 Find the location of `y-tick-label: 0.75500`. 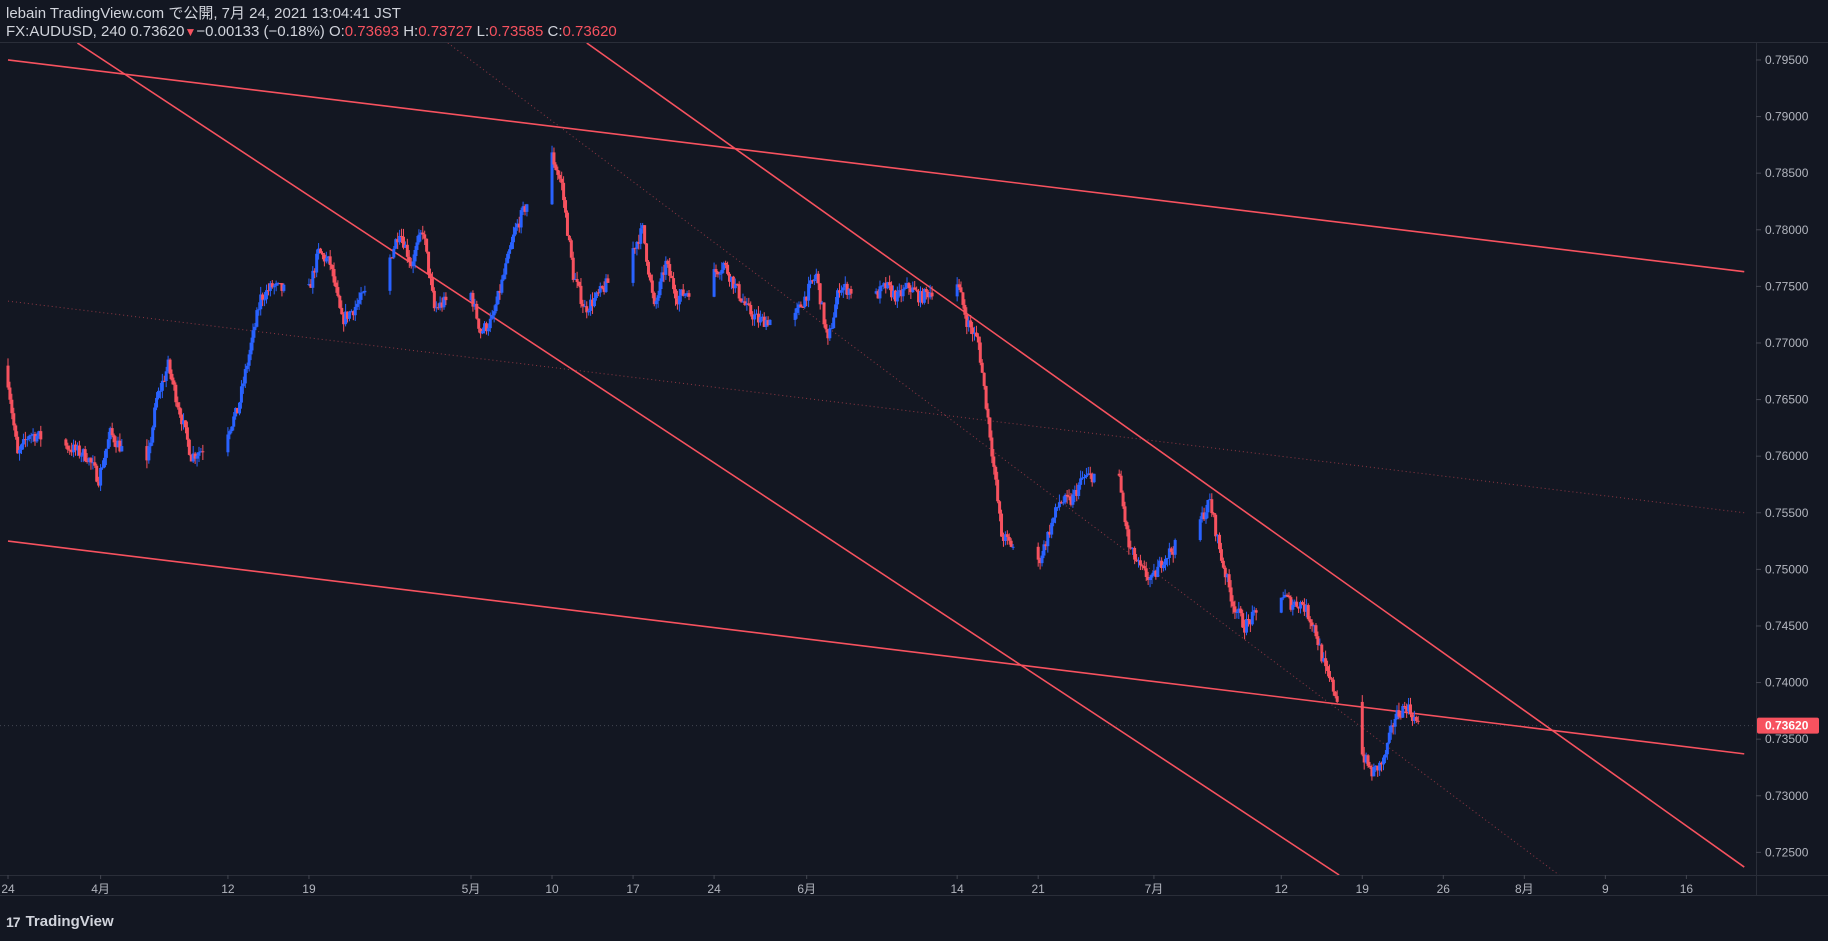

y-tick-label: 0.75500 is located at coordinates (1787, 513).